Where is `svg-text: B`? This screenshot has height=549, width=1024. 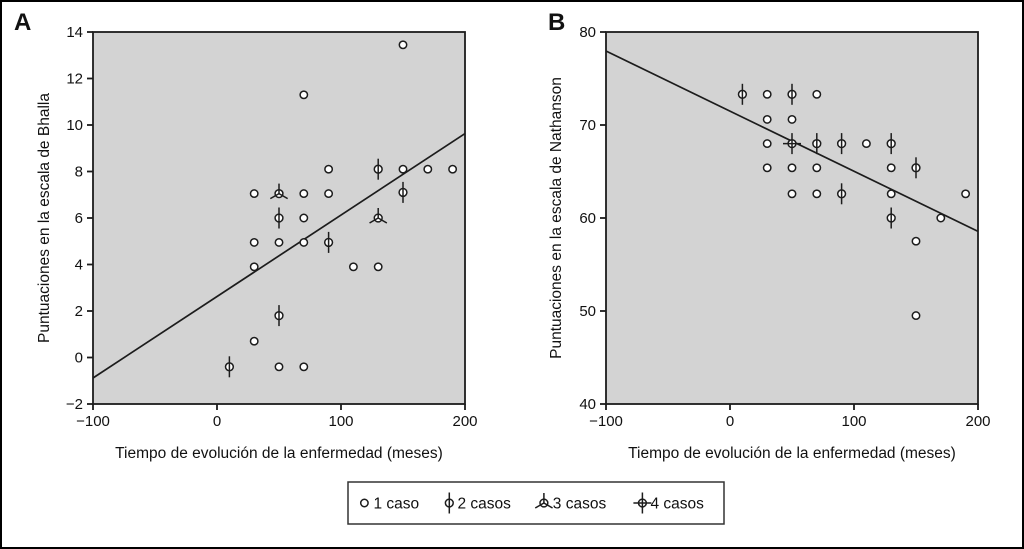
svg-text: B is located at coordinates (556, 22).